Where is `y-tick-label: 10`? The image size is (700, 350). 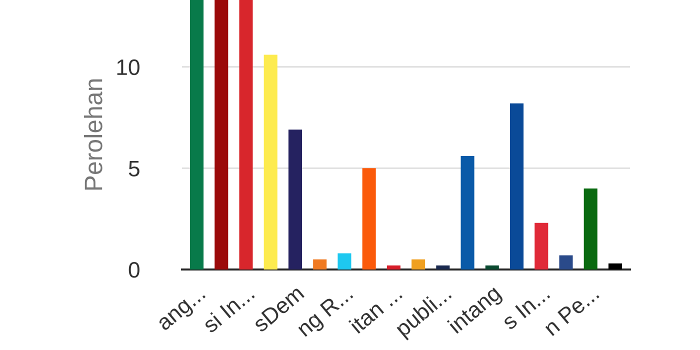
y-tick-label: 10 is located at coordinates (128, 67).